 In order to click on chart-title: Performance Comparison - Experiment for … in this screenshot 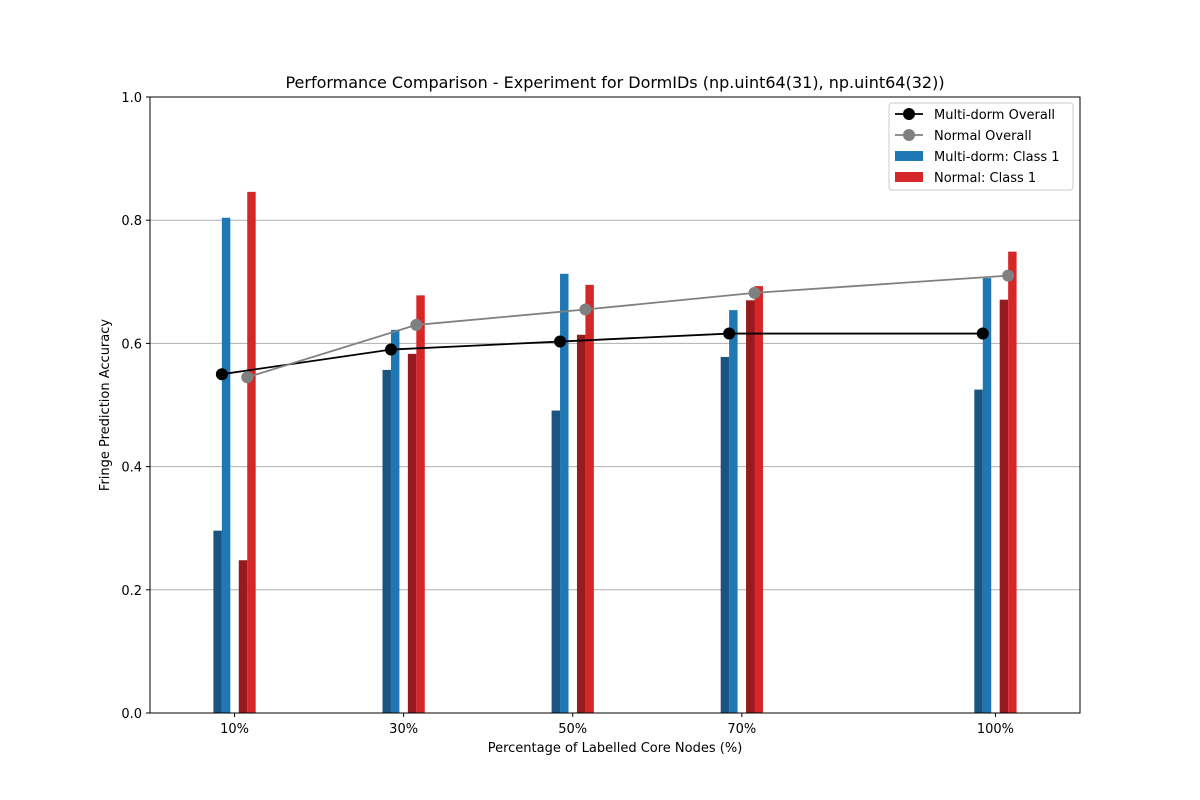, I will do `click(614, 82)`.